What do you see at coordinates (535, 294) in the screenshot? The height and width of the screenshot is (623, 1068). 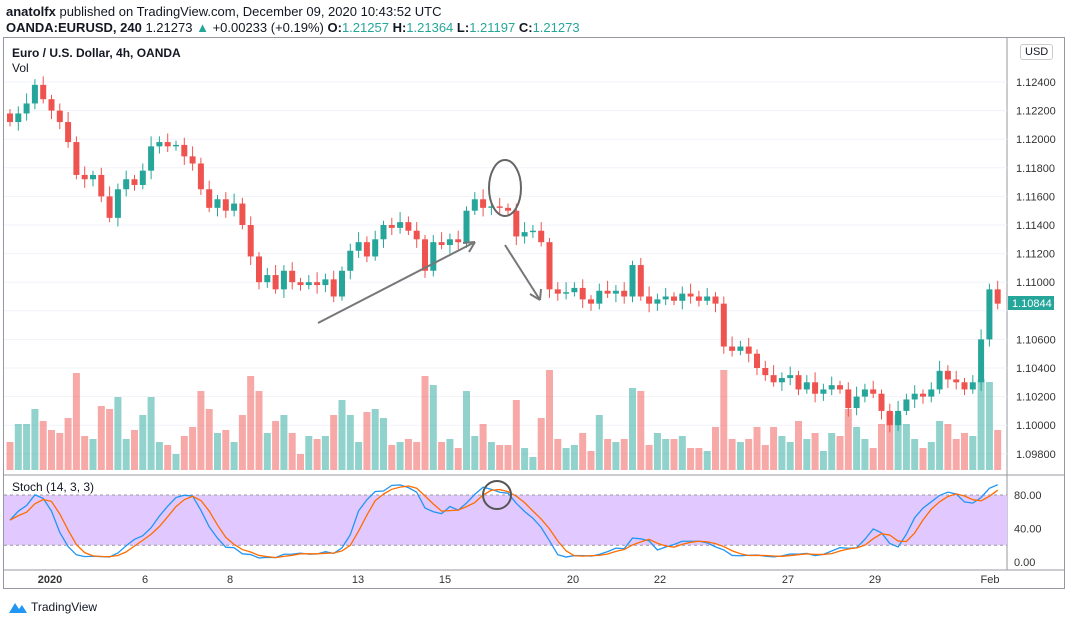 I see `arrow-head-icon` at bounding box center [535, 294].